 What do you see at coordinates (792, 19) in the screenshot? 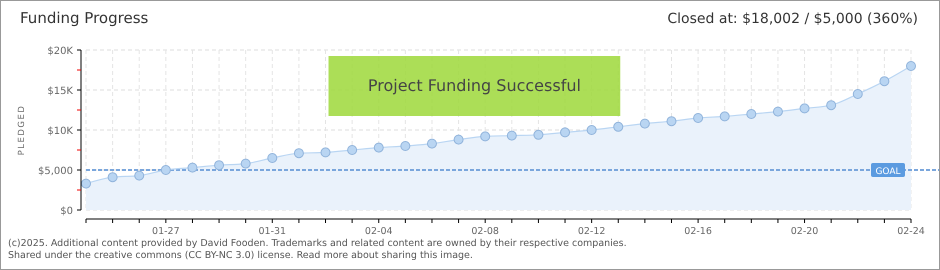
I see `chart-subtitle: Closed at: $18,002 / $5,000 (360%)` at bounding box center [792, 19].